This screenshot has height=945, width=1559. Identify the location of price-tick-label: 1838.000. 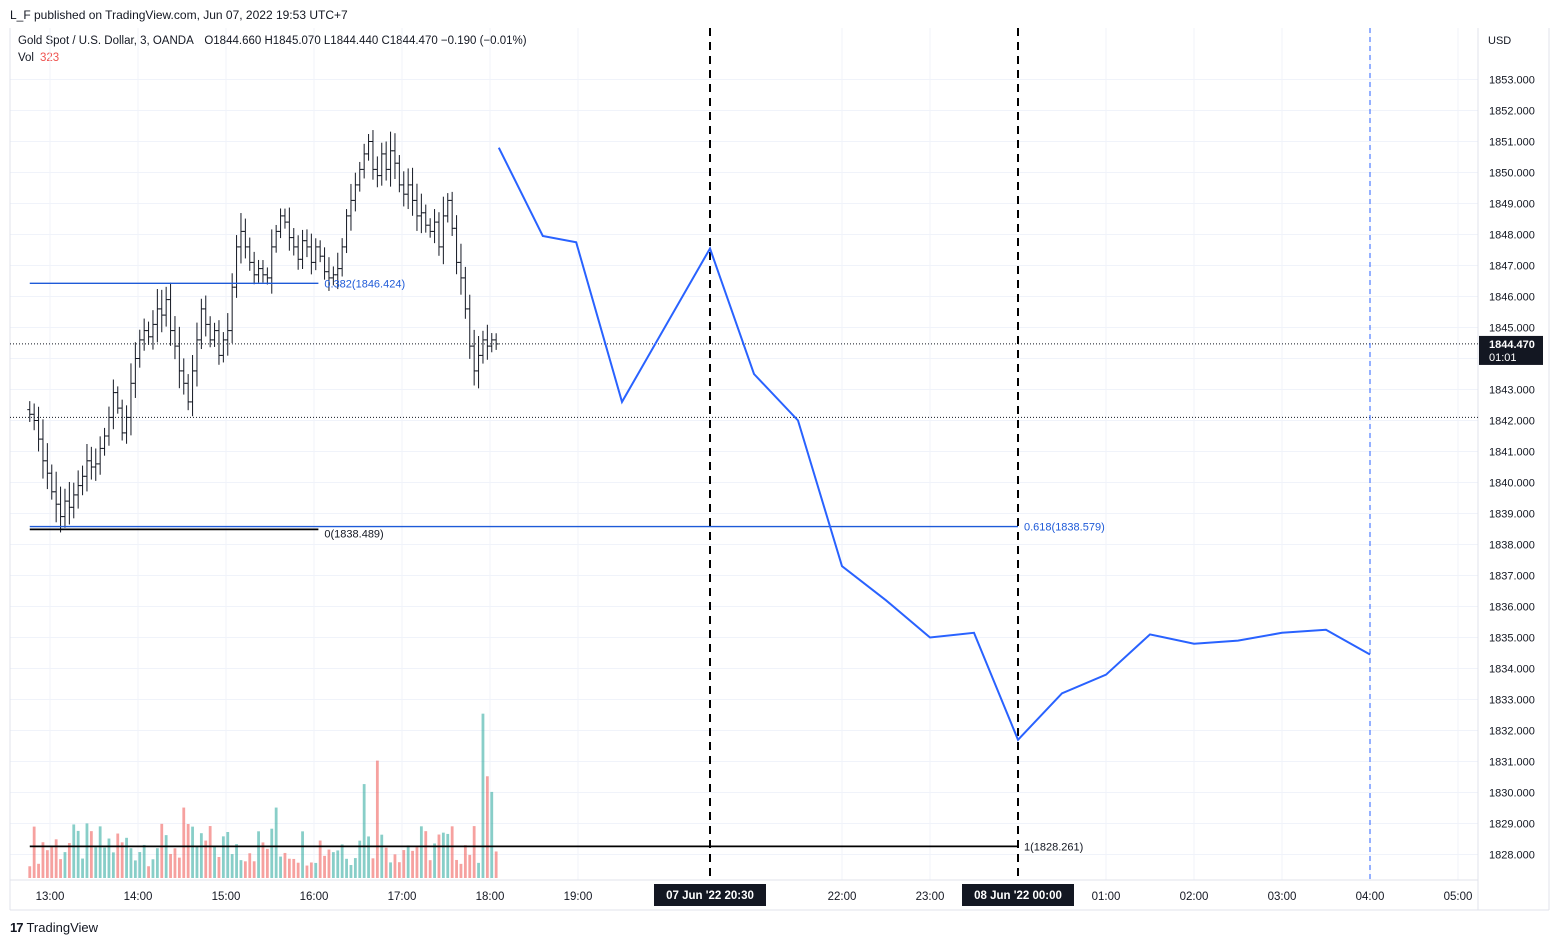
(1512, 546).